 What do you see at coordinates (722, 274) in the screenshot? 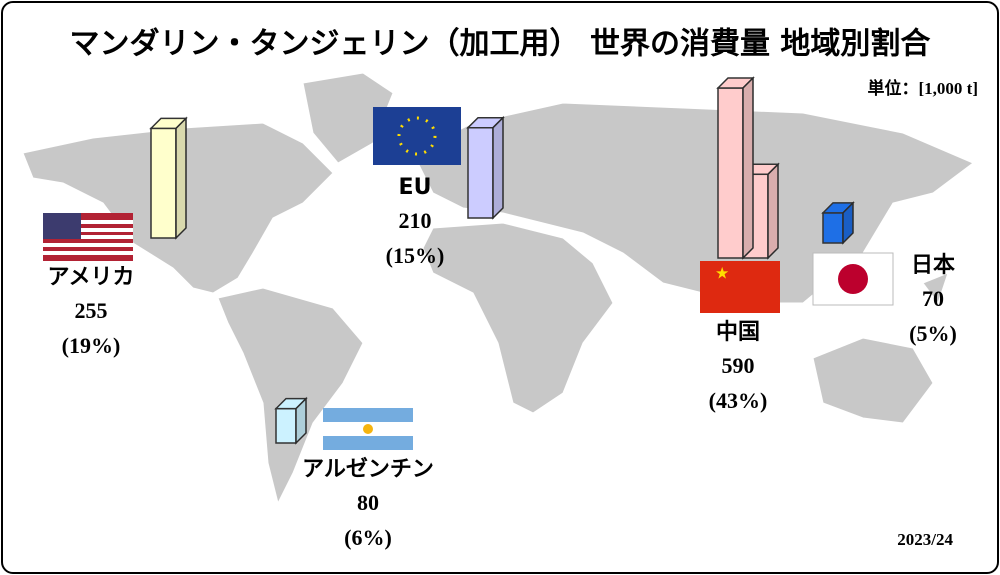
I see `star: ★` at bounding box center [722, 274].